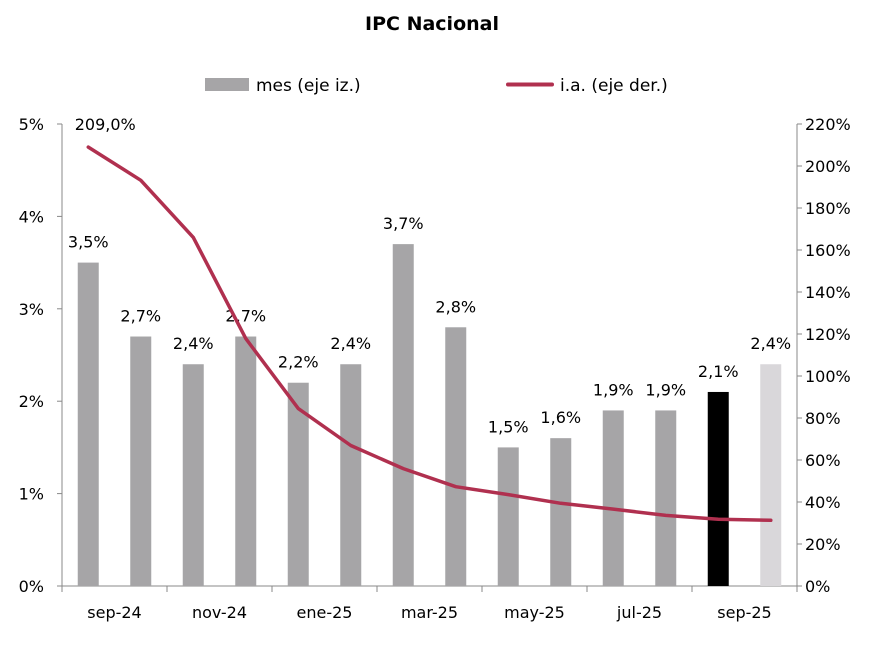 This screenshot has width=880, height=651. Describe the element at coordinates (828, 292) in the screenshot. I see `right-tick-label: 140%` at that location.